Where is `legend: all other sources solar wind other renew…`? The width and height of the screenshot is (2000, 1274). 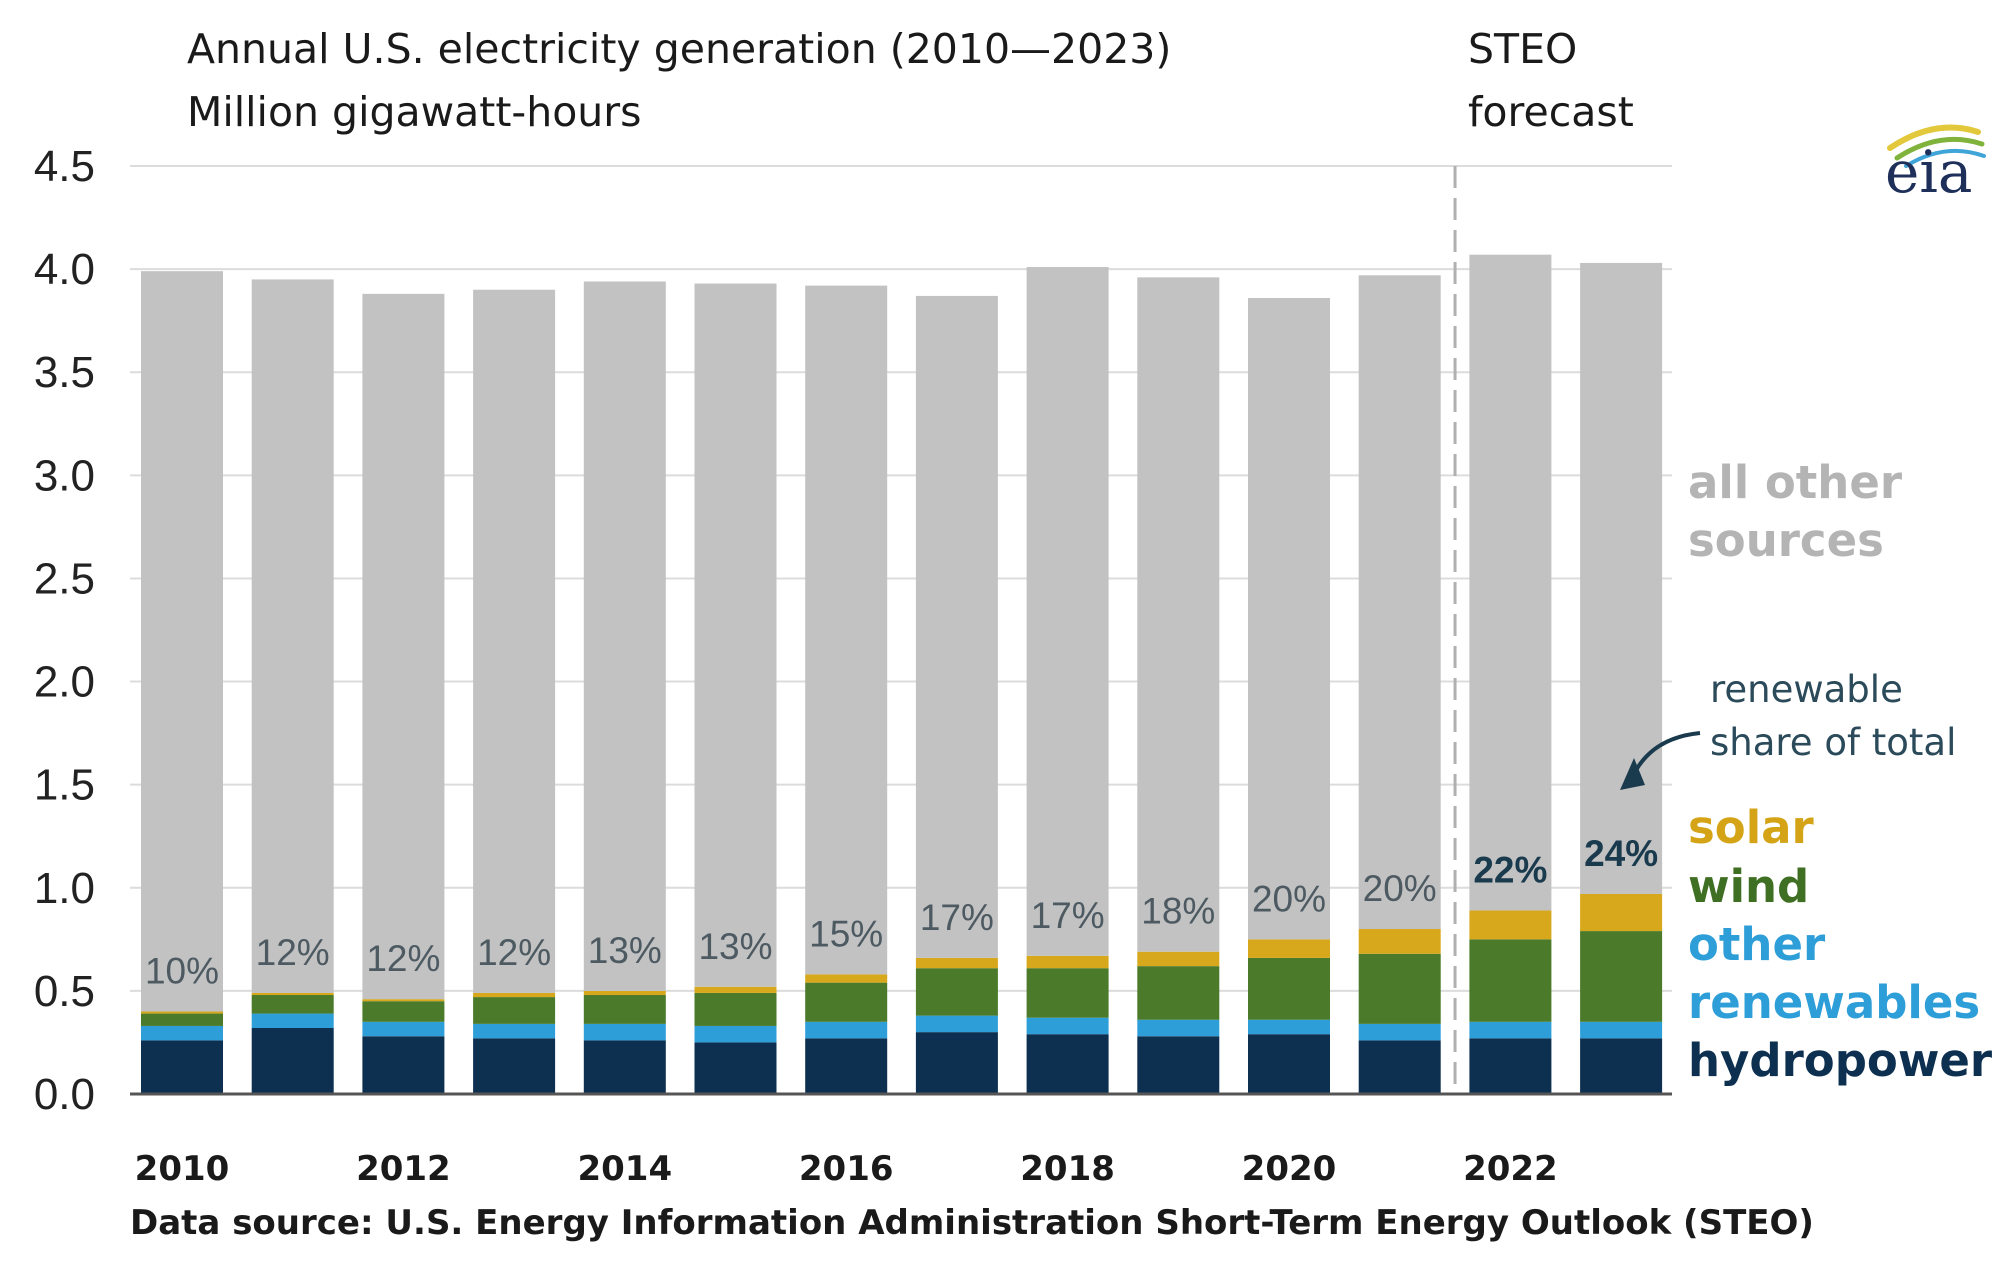
legend: all other sources solar wind other renew… is located at coordinates (1840, 771).